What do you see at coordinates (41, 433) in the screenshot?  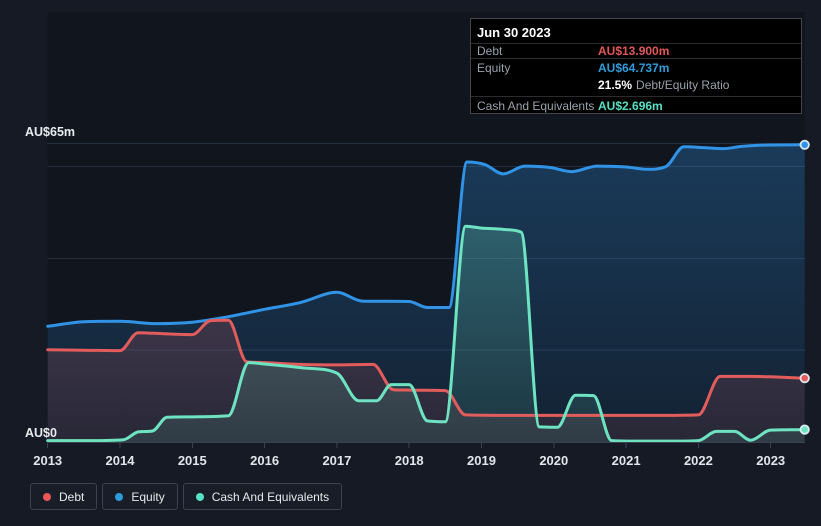 I see `y-axis-label-zero: AU$0` at bounding box center [41, 433].